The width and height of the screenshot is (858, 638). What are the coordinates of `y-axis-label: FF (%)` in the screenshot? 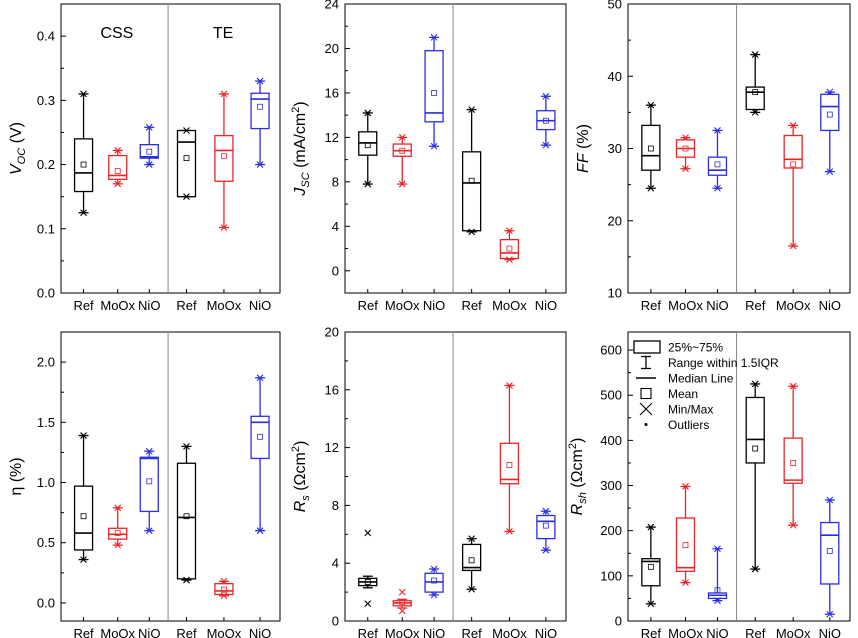 It's located at (583, 148).